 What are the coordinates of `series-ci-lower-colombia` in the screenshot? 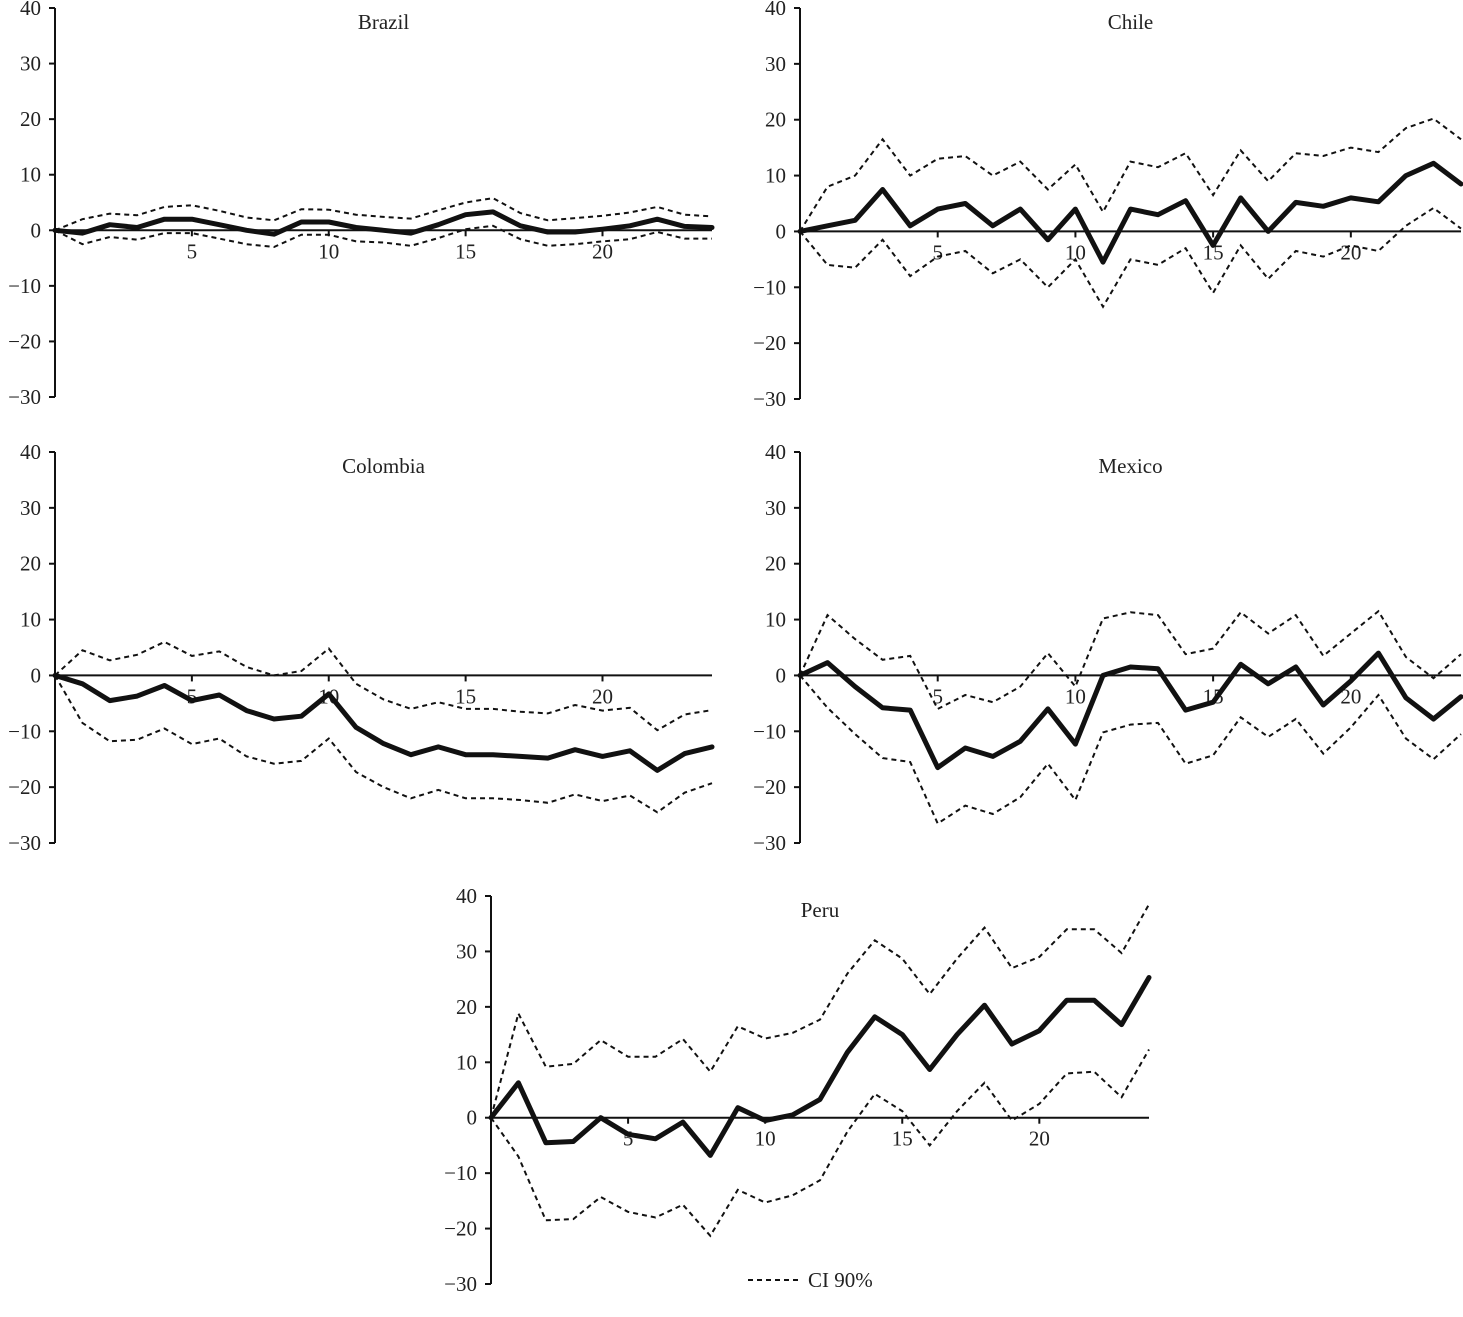 It's located at (383, 744).